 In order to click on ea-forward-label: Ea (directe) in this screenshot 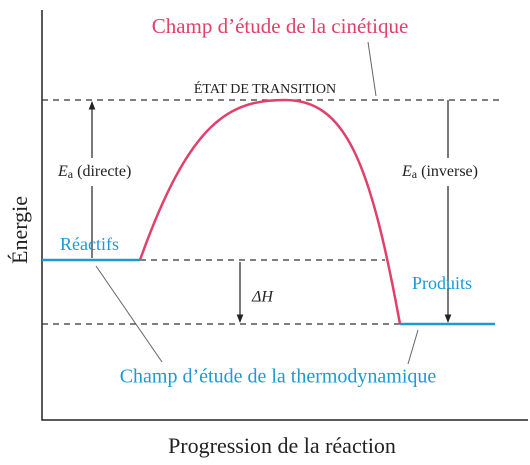, I will do `click(94, 172)`.